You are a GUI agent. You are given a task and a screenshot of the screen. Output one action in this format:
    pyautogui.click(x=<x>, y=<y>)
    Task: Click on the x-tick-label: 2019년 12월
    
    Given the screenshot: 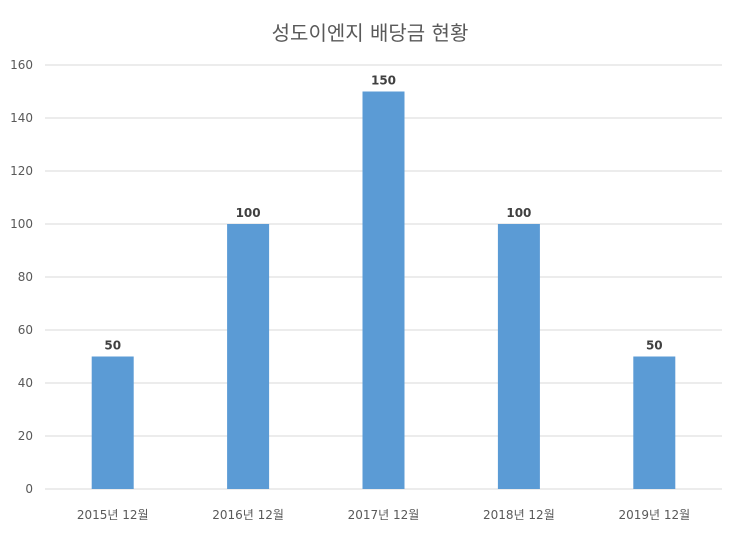 What is the action you would take?
    pyautogui.click(x=654, y=515)
    